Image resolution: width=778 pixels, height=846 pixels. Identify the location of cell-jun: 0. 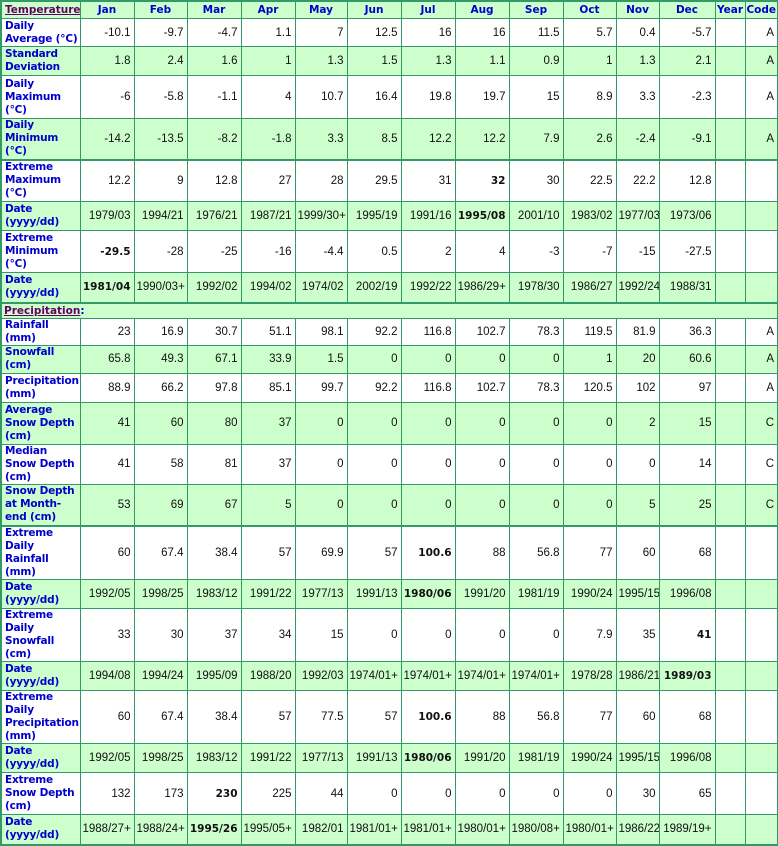
(374, 464).